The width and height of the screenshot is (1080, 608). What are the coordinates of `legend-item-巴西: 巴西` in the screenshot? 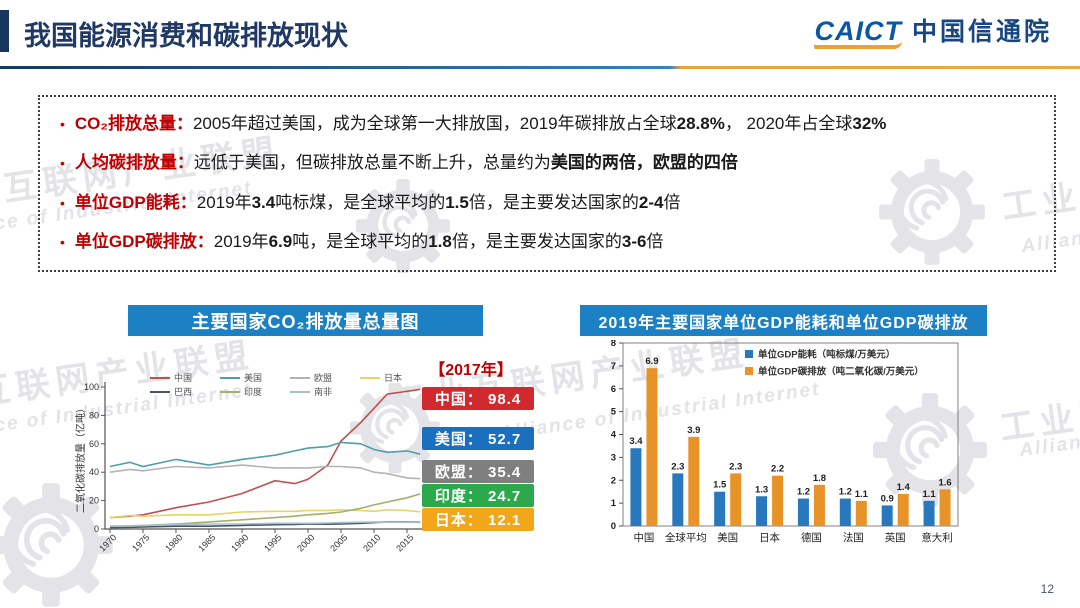 It's located at (183, 392).